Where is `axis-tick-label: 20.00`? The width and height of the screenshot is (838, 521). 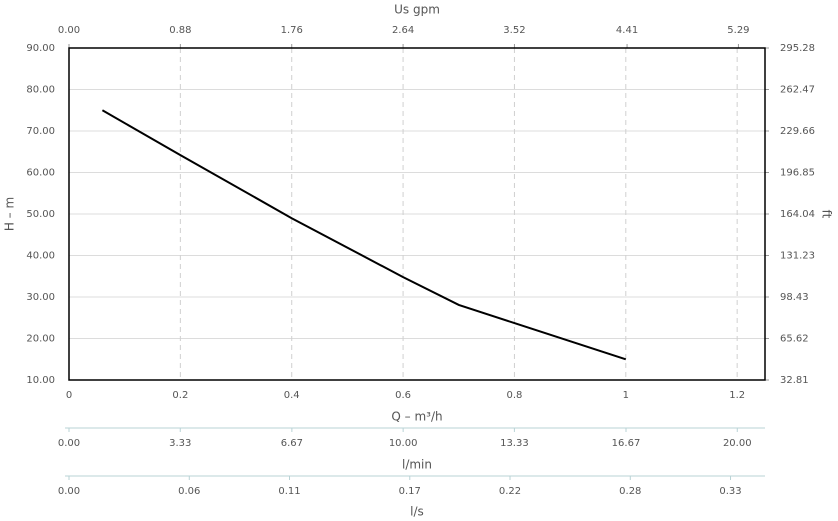 axis-tick-label: 20.00 is located at coordinates (737, 443).